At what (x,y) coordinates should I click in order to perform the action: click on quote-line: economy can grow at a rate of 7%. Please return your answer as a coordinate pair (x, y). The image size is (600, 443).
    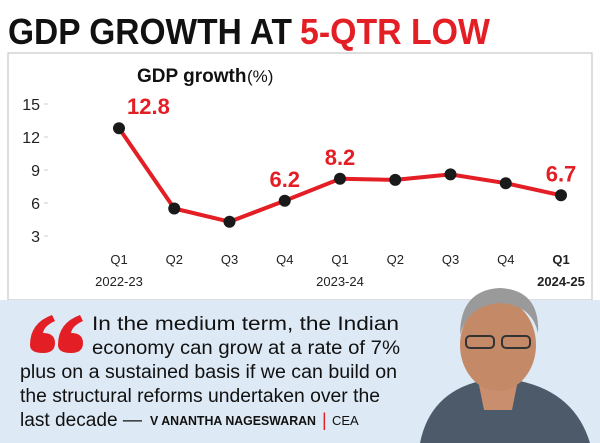
    Looking at the image, I should click on (246, 348).